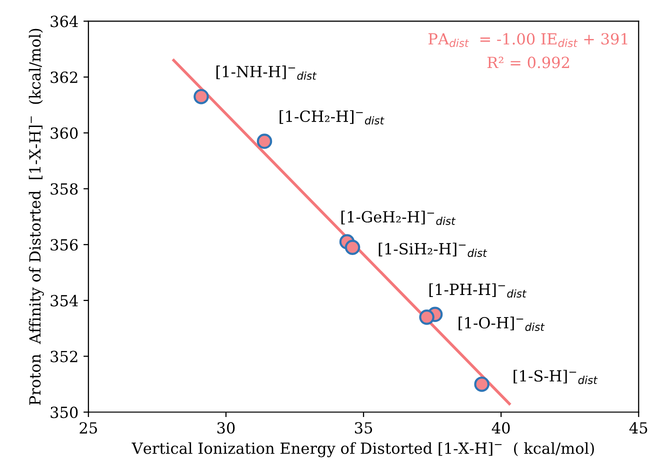 This screenshot has width=655, height=471. Describe the element at coordinates (363, 428) in the screenshot. I see `x-tick-label: 35` at that location.